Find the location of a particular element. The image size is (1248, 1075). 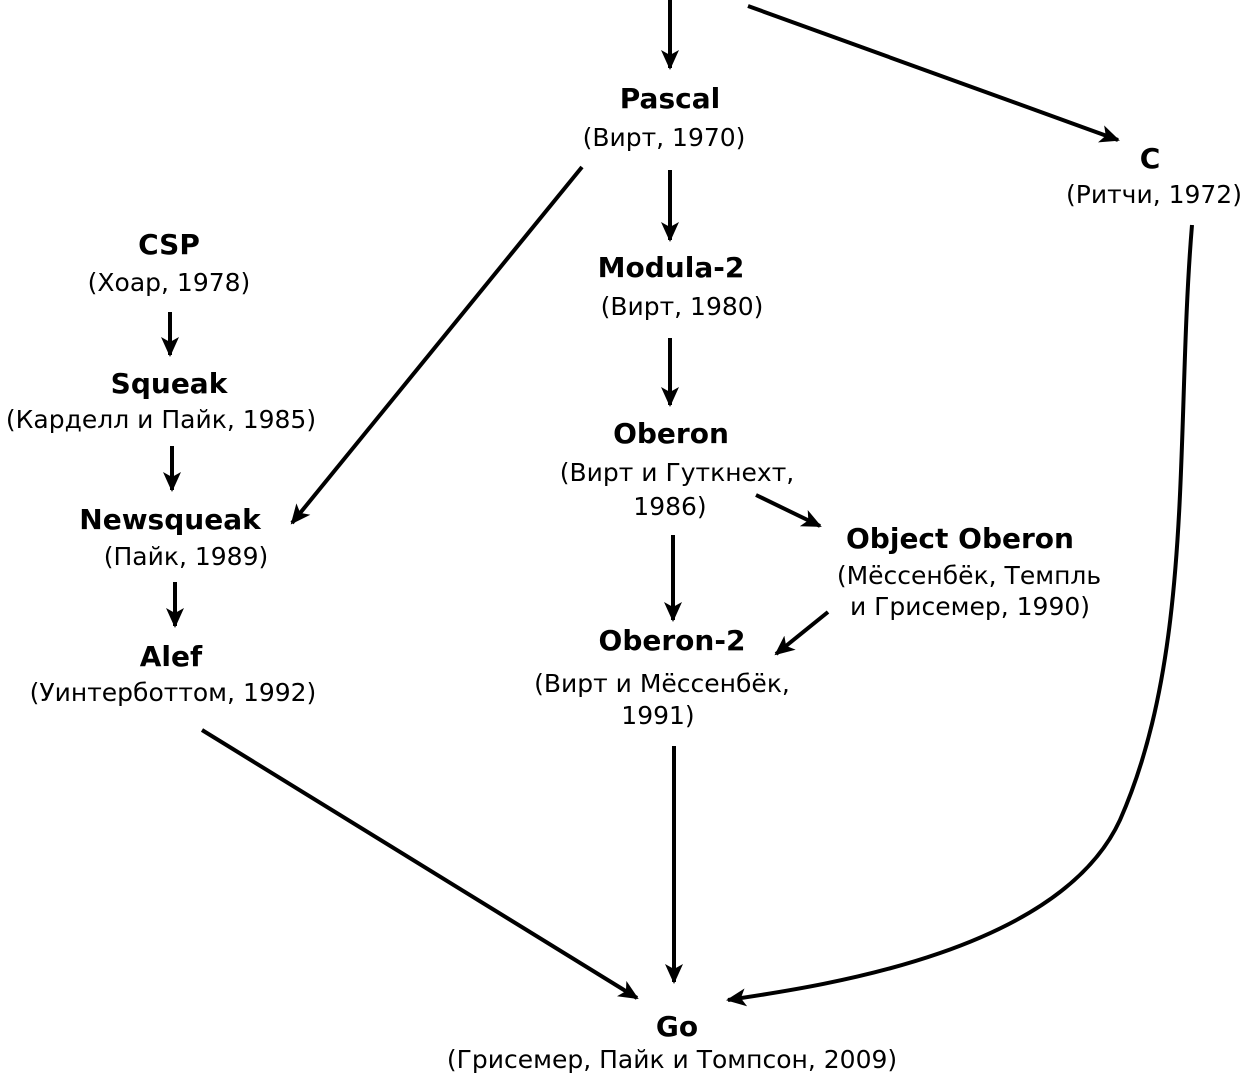

node-squeak: Squeak (Карделл и Пайк, 1985) is located at coordinates (161, 400).